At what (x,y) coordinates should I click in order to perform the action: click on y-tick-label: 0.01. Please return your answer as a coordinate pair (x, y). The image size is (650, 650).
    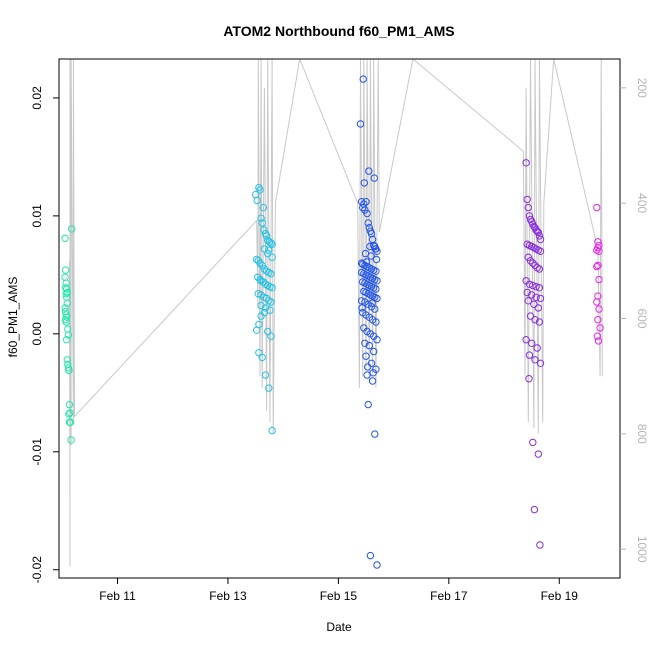
    Looking at the image, I should click on (37, 216).